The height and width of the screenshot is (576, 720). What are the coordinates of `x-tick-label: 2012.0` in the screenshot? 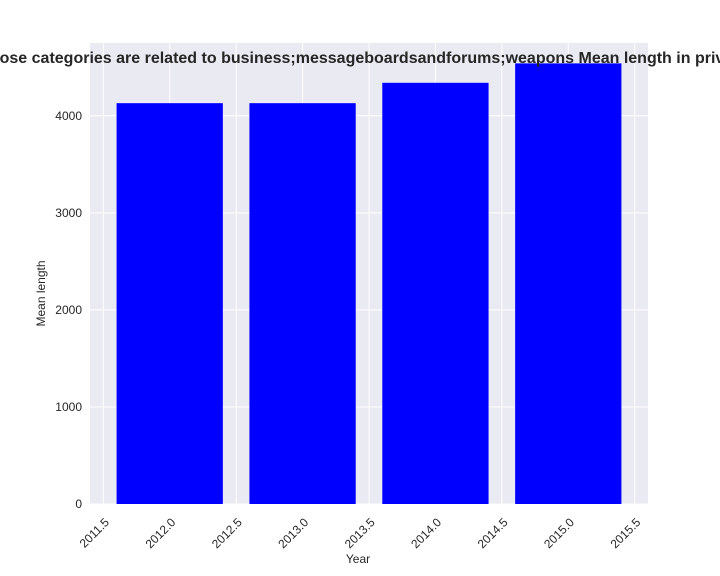 It's located at (161, 533).